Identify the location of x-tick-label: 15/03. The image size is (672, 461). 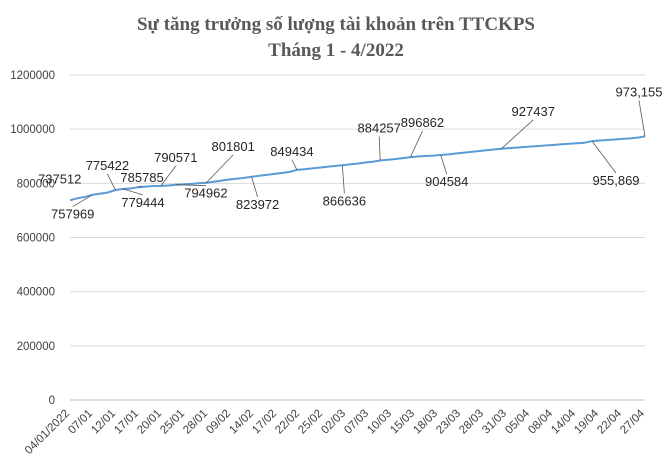
(402, 422).